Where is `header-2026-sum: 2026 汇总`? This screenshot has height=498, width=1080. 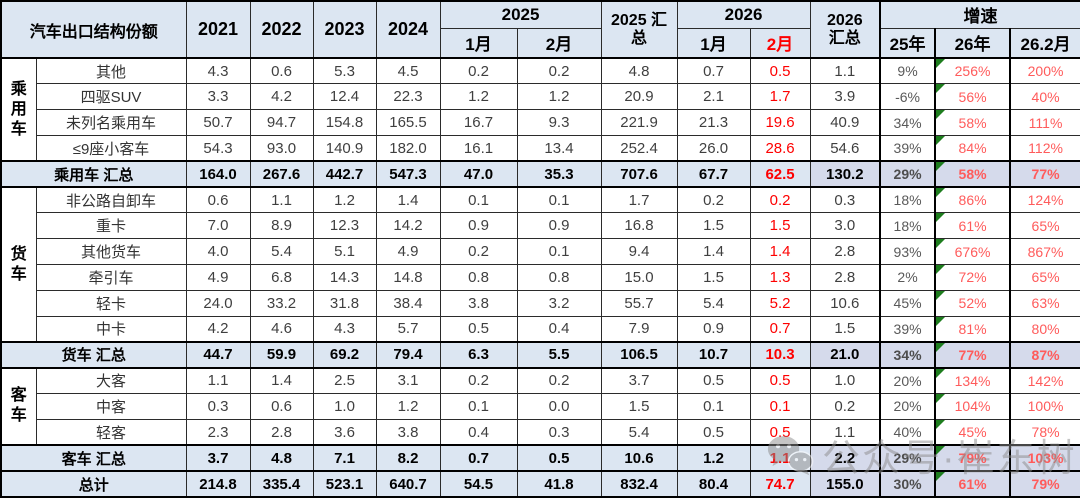 header-2026-sum: 2026 汇总 is located at coordinates (845, 29).